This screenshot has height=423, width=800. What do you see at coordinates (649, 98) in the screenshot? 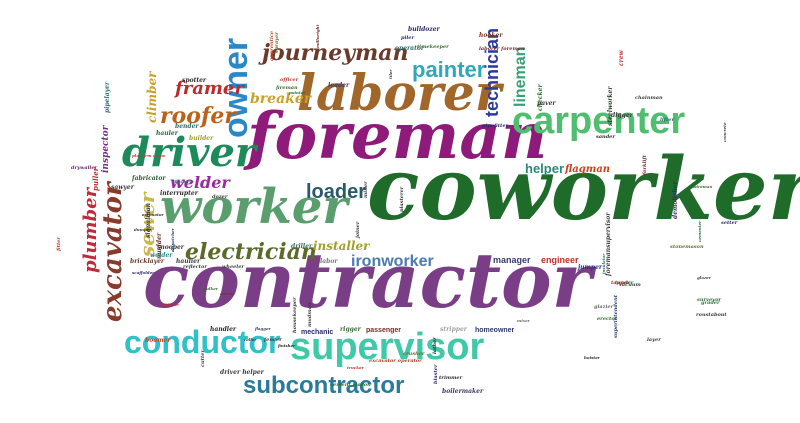
I see `cloud-word: chainman` at bounding box center [649, 98].